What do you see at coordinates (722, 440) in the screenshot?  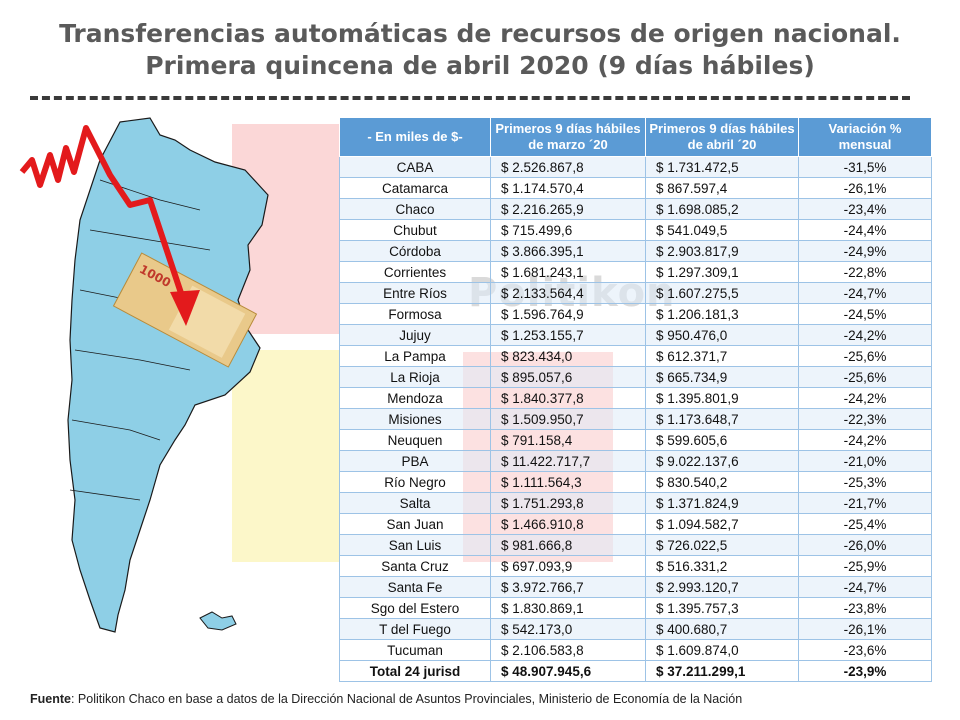 I see `april-value-cell: $ 599.605,6` at bounding box center [722, 440].